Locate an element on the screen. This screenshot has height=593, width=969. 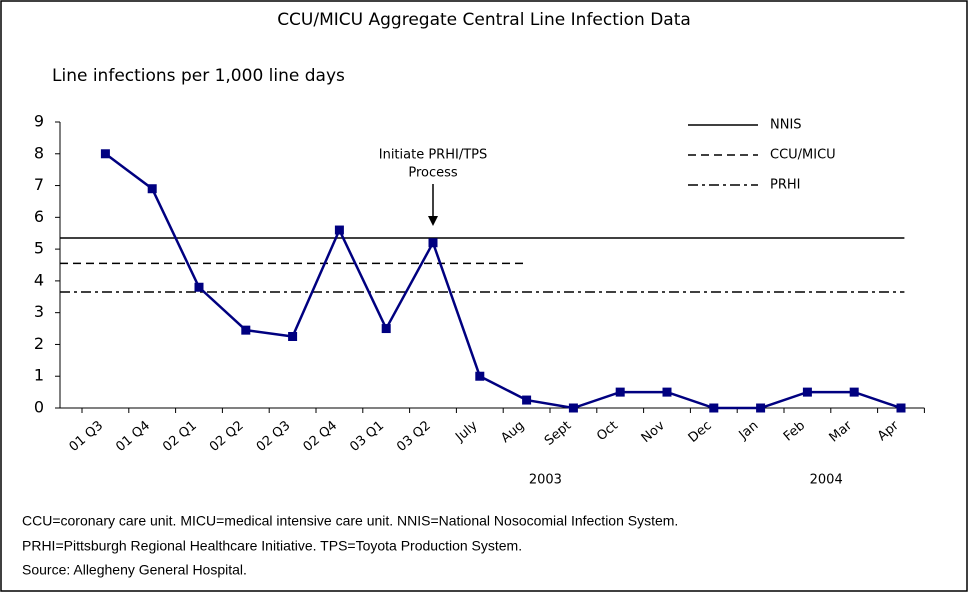
note: Source: Allegheny General Hospital. is located at coordinates (134, 570).